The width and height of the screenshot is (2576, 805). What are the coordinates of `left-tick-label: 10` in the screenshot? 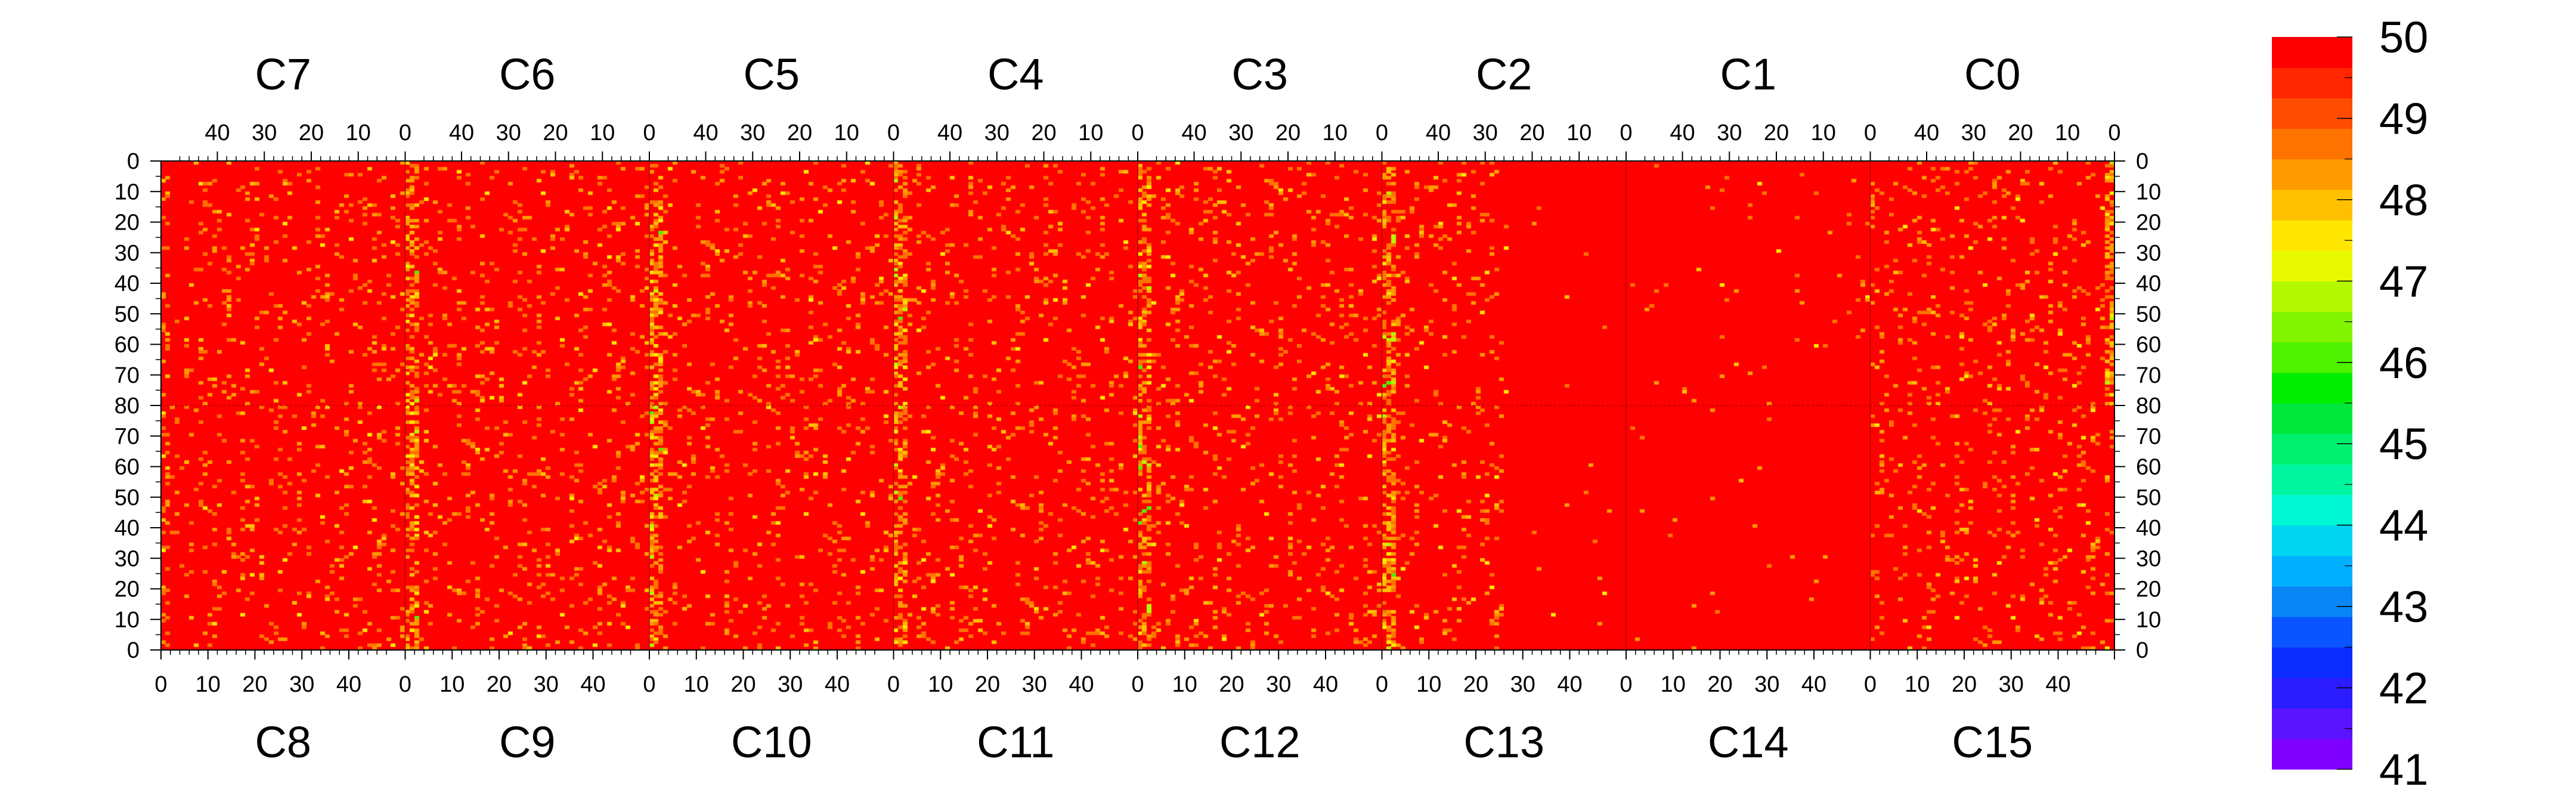 It's located at (127, 192).